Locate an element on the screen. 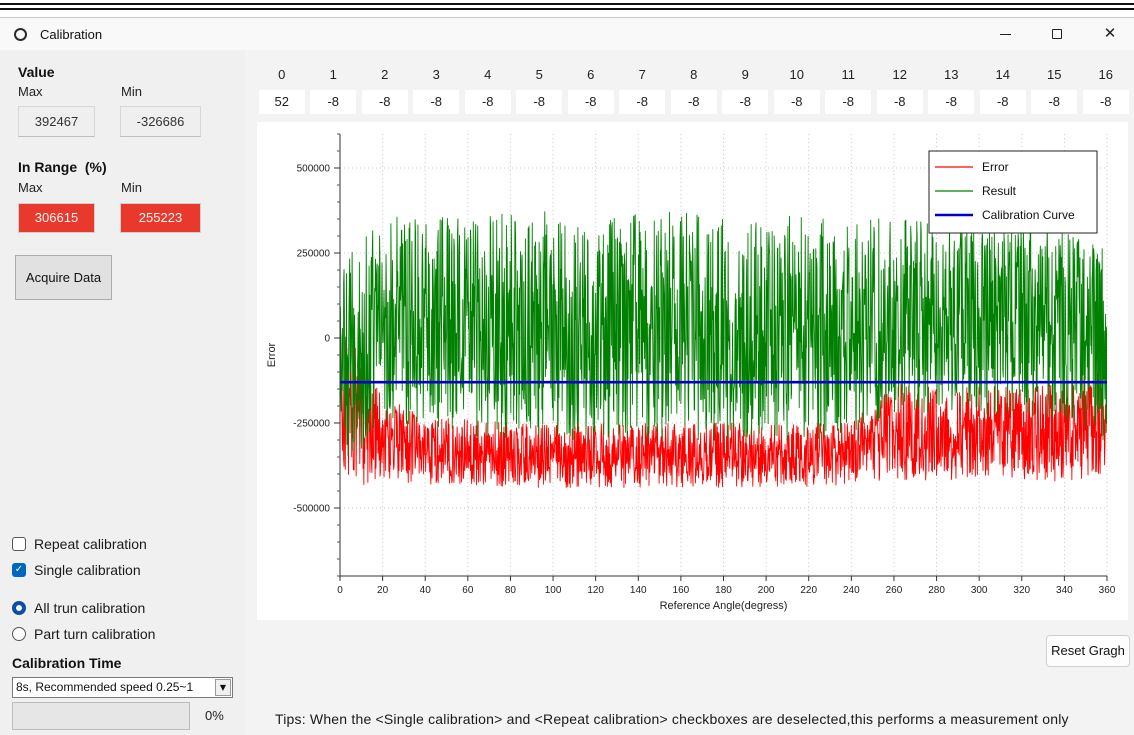  x-tick-label: 100 is located at coordinates (553, 590).